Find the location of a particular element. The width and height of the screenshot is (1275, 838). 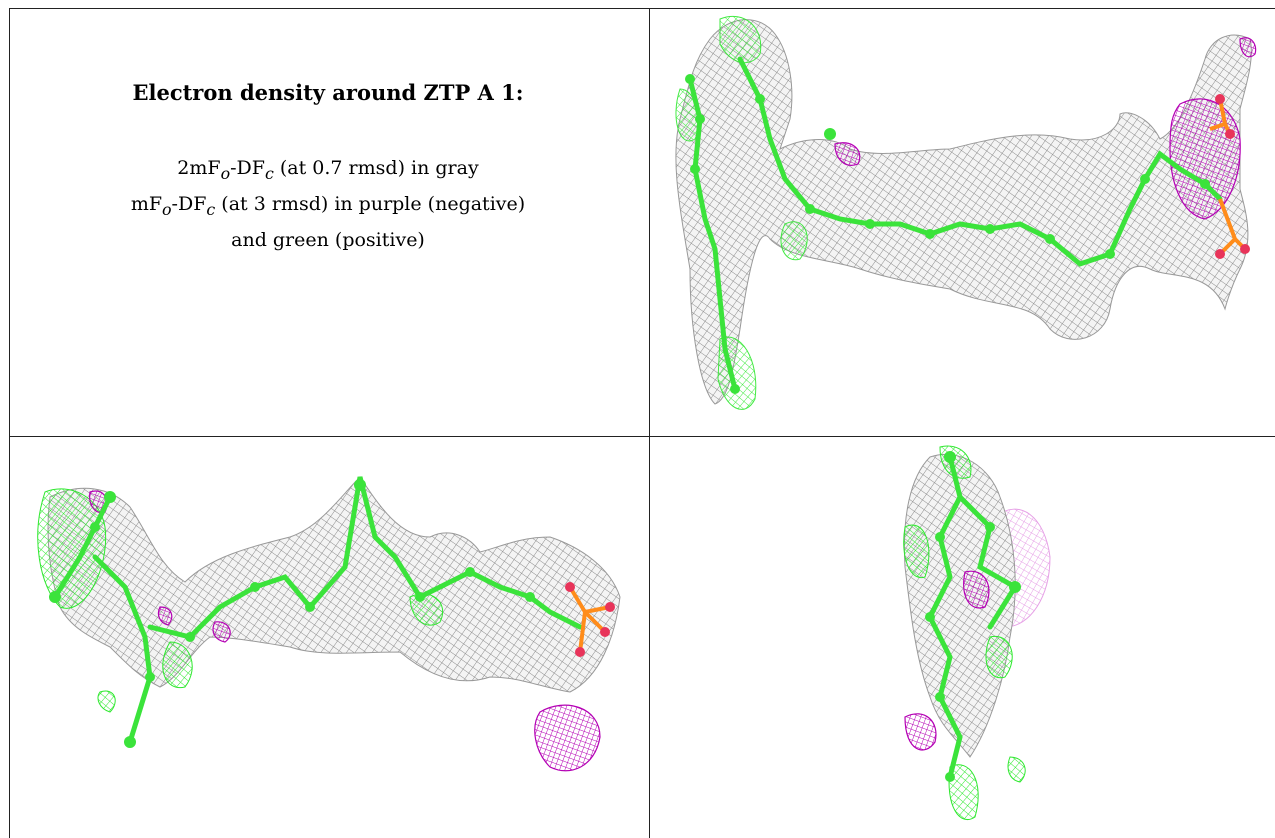

caption-title: Electron density around ZTP A 1: is located at coordinates (328, 92).